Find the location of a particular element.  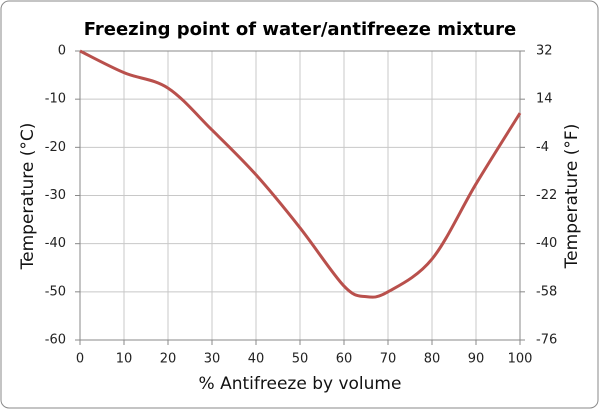

x-tick-label: 60 is located at coordinates (344, 359).